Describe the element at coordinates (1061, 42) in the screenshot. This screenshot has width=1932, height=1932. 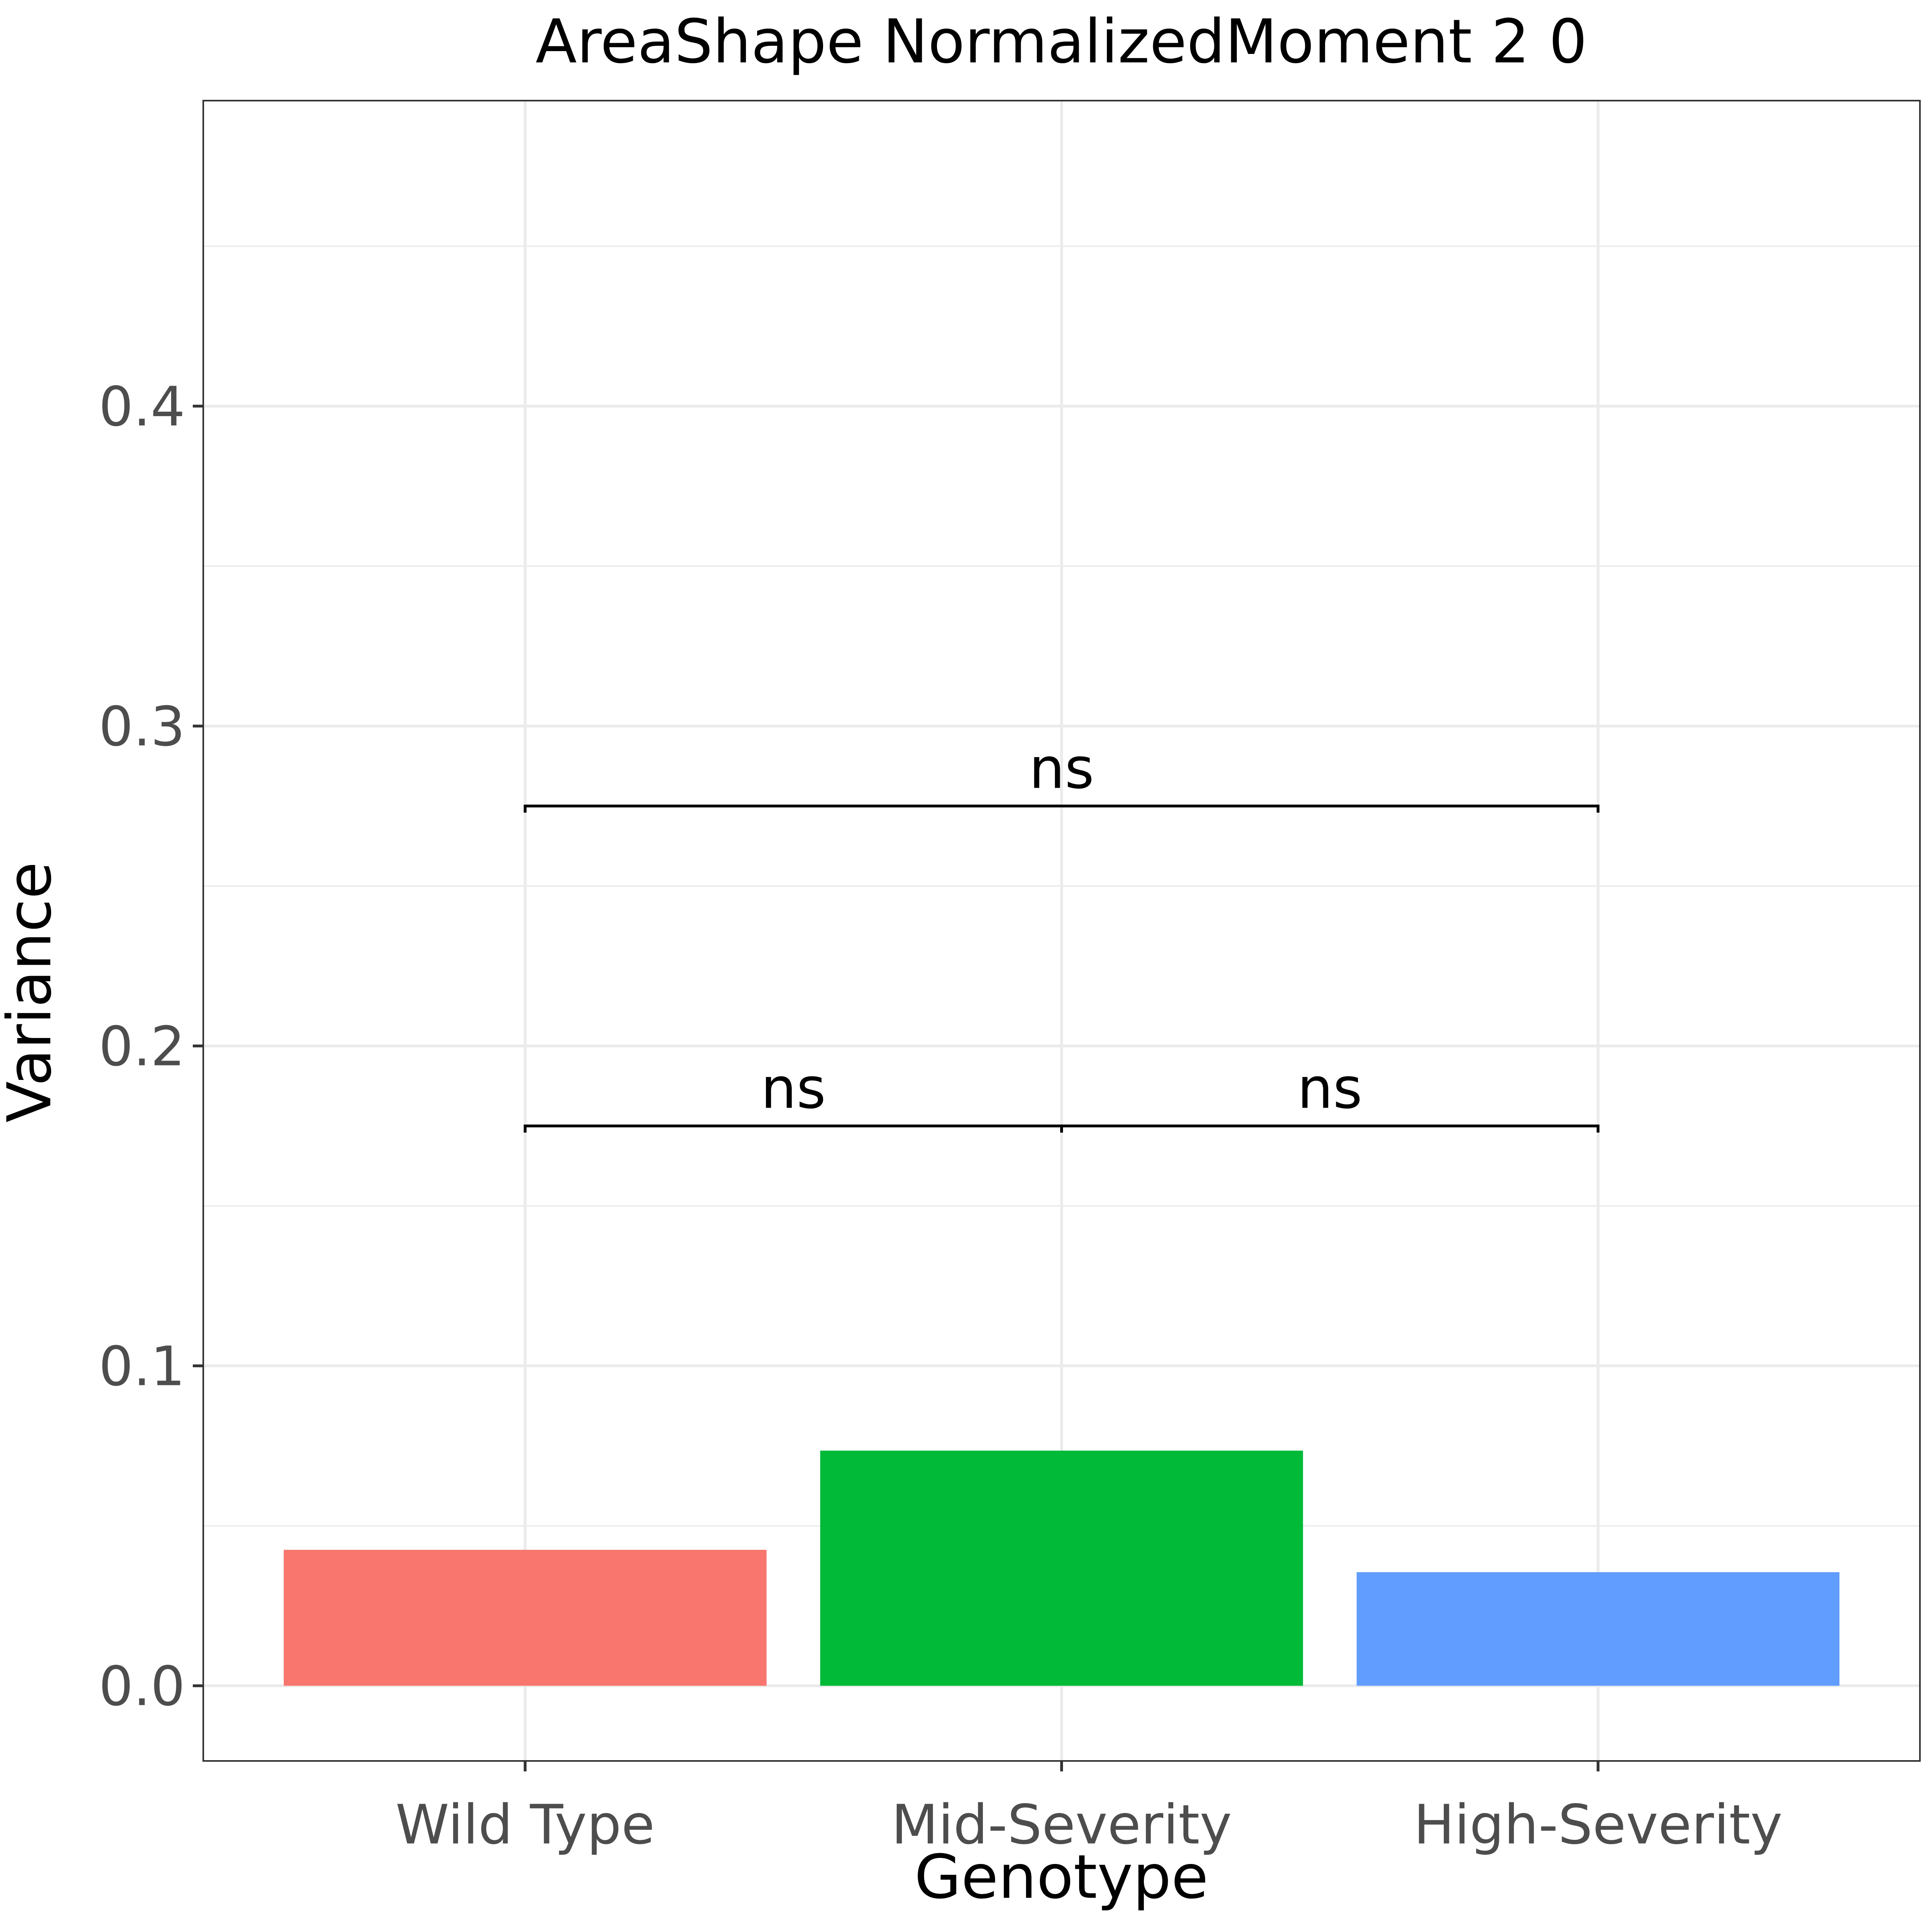
I see `chart-title: AreaShape NormalizedMoment 2 0` at that location.